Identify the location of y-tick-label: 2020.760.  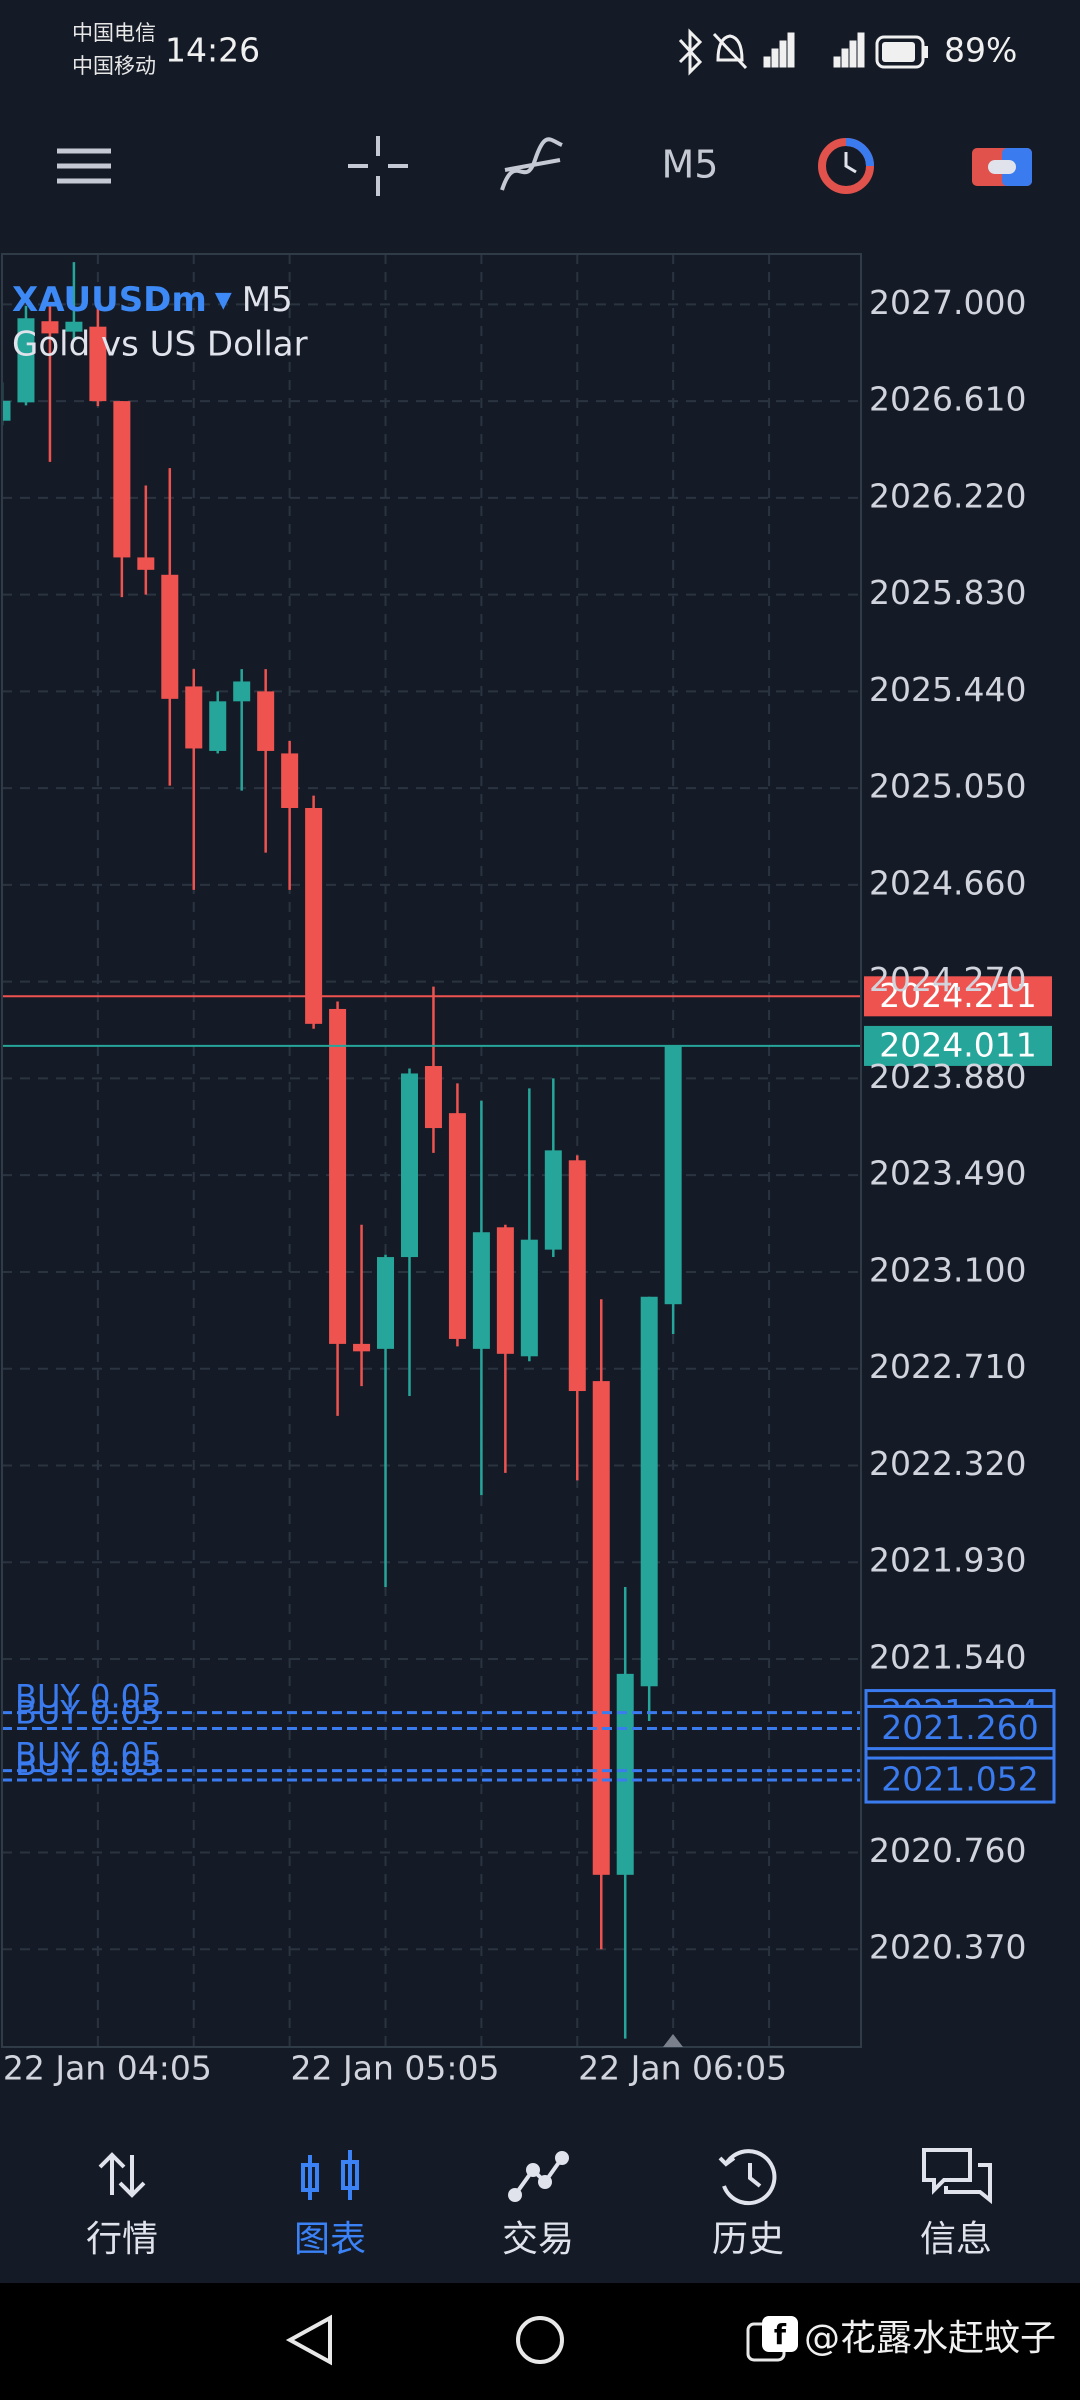
(947, 1850).